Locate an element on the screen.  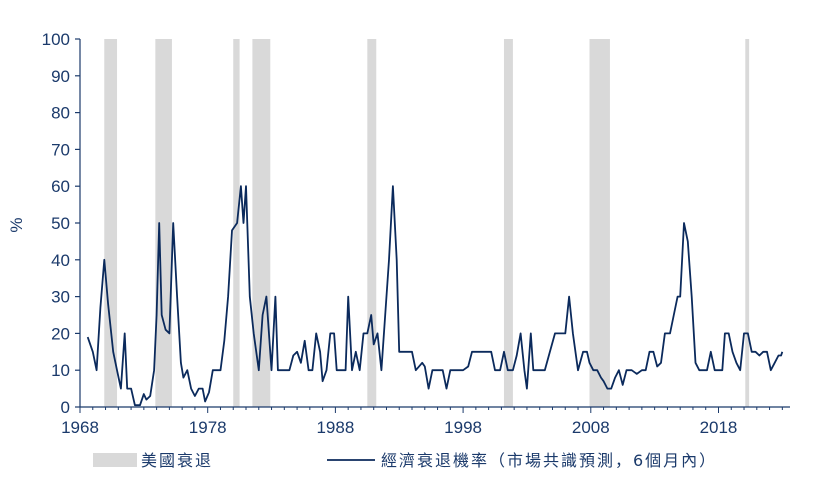
legend-recession-swatch is located at coordinates (115, 460).